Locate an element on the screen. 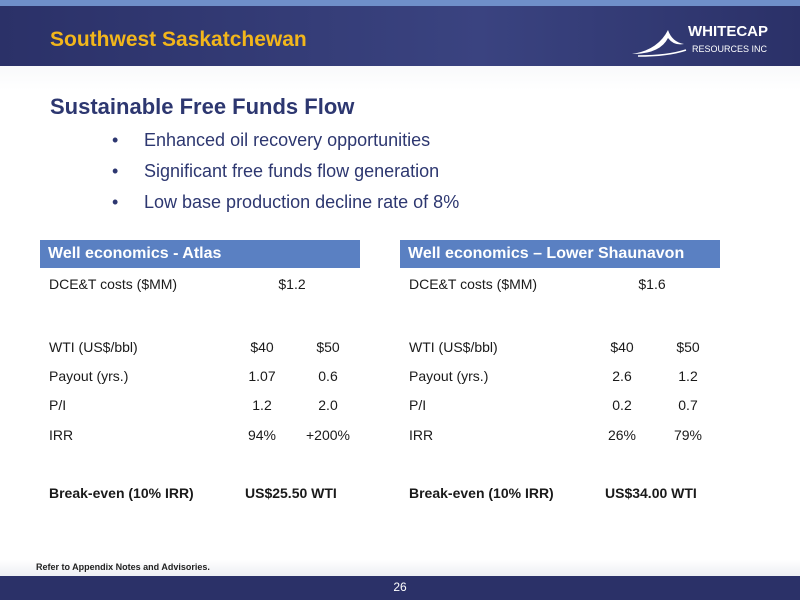 This screenshot has height=600, width=800. logo-subtitle: RESOURCES INC is located at coordinates (730, 49).